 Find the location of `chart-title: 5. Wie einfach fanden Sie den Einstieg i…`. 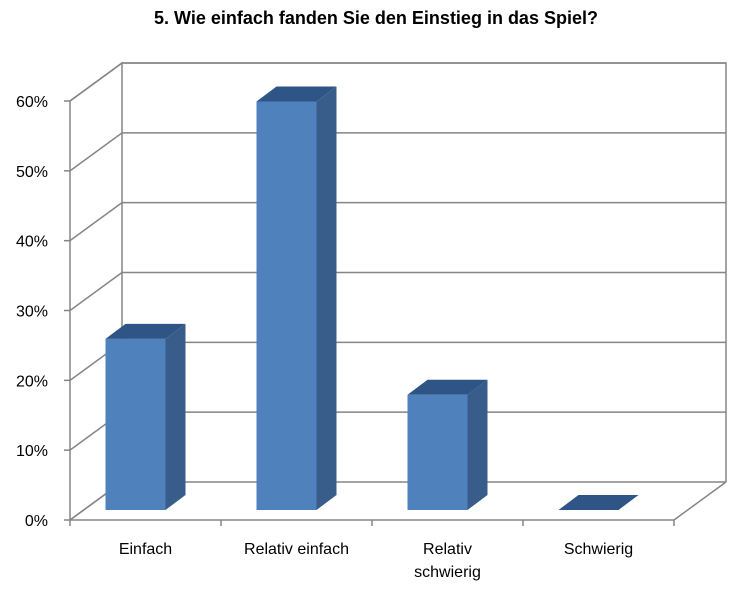

chart-title: 5. Wie einfach fanden Sie den Einstieg i… is located at coordinates (376, 18).